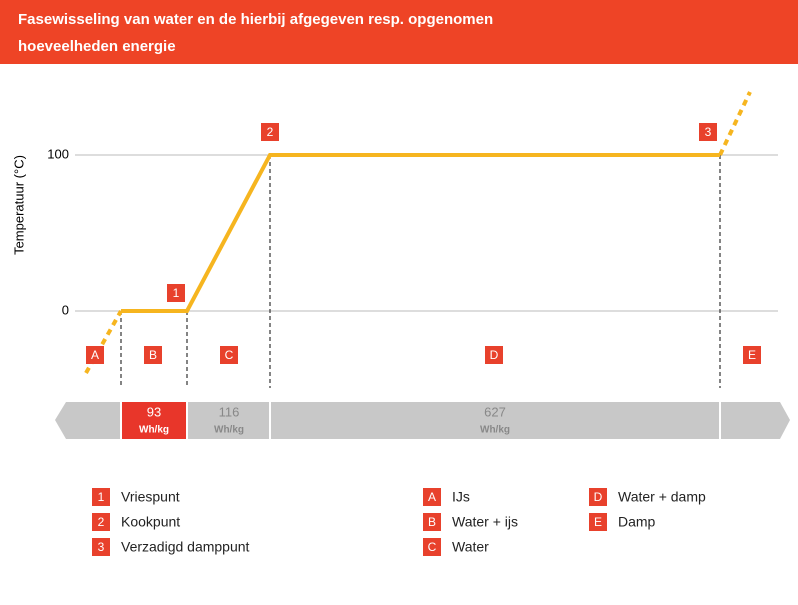 This screenshot has width=798, height=605. Describe the element at coordinates (150, 497) in the screenshot. I see `legend-label: Vriespunt` at that location.